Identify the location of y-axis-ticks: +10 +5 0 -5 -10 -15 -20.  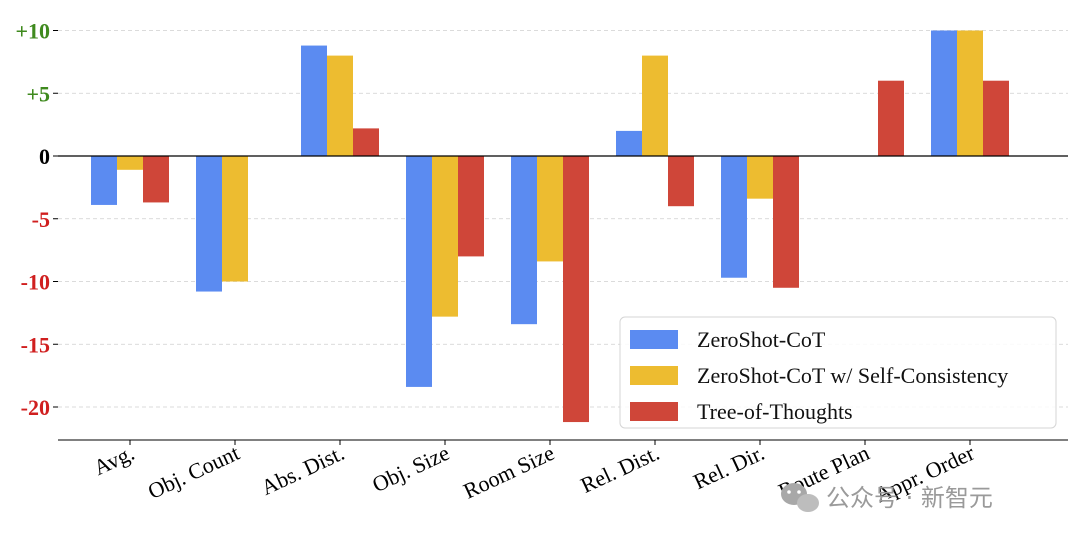
(36, 219).